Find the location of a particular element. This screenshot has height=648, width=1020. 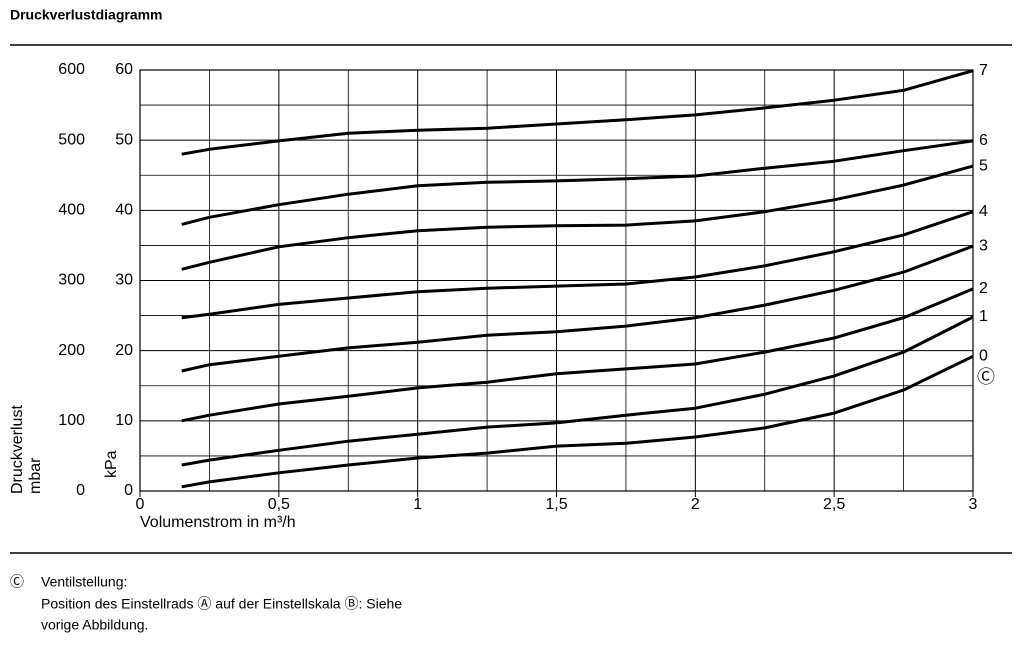

x-tick-label: 0,5 is located at coordinates (279, 504).